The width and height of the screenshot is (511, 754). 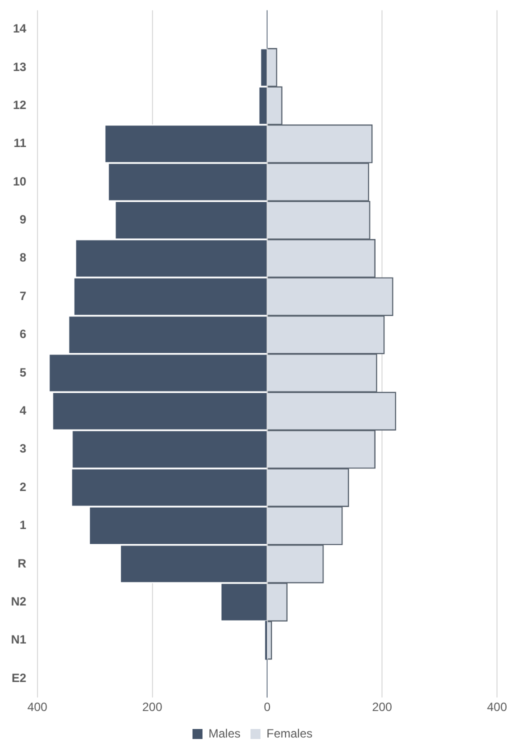 I want to click on y-tick-label: 9, so click(x=23, y=219).